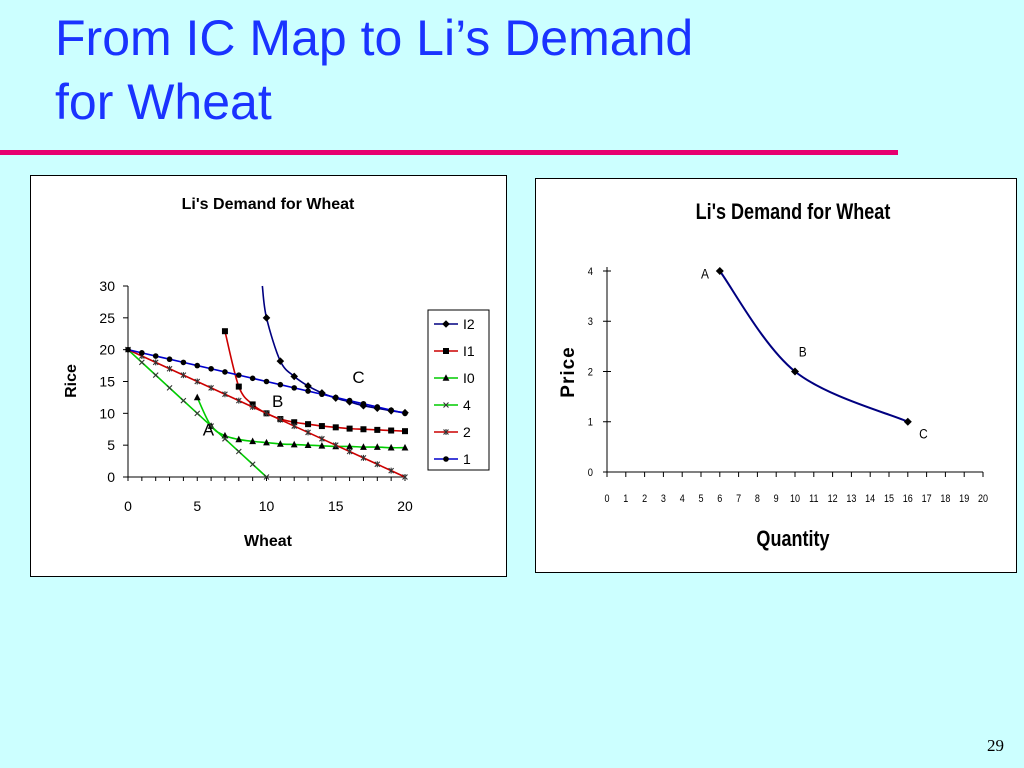 The image size is (1024, 768). I want to click on slide-number: 29, so click(995, 745).